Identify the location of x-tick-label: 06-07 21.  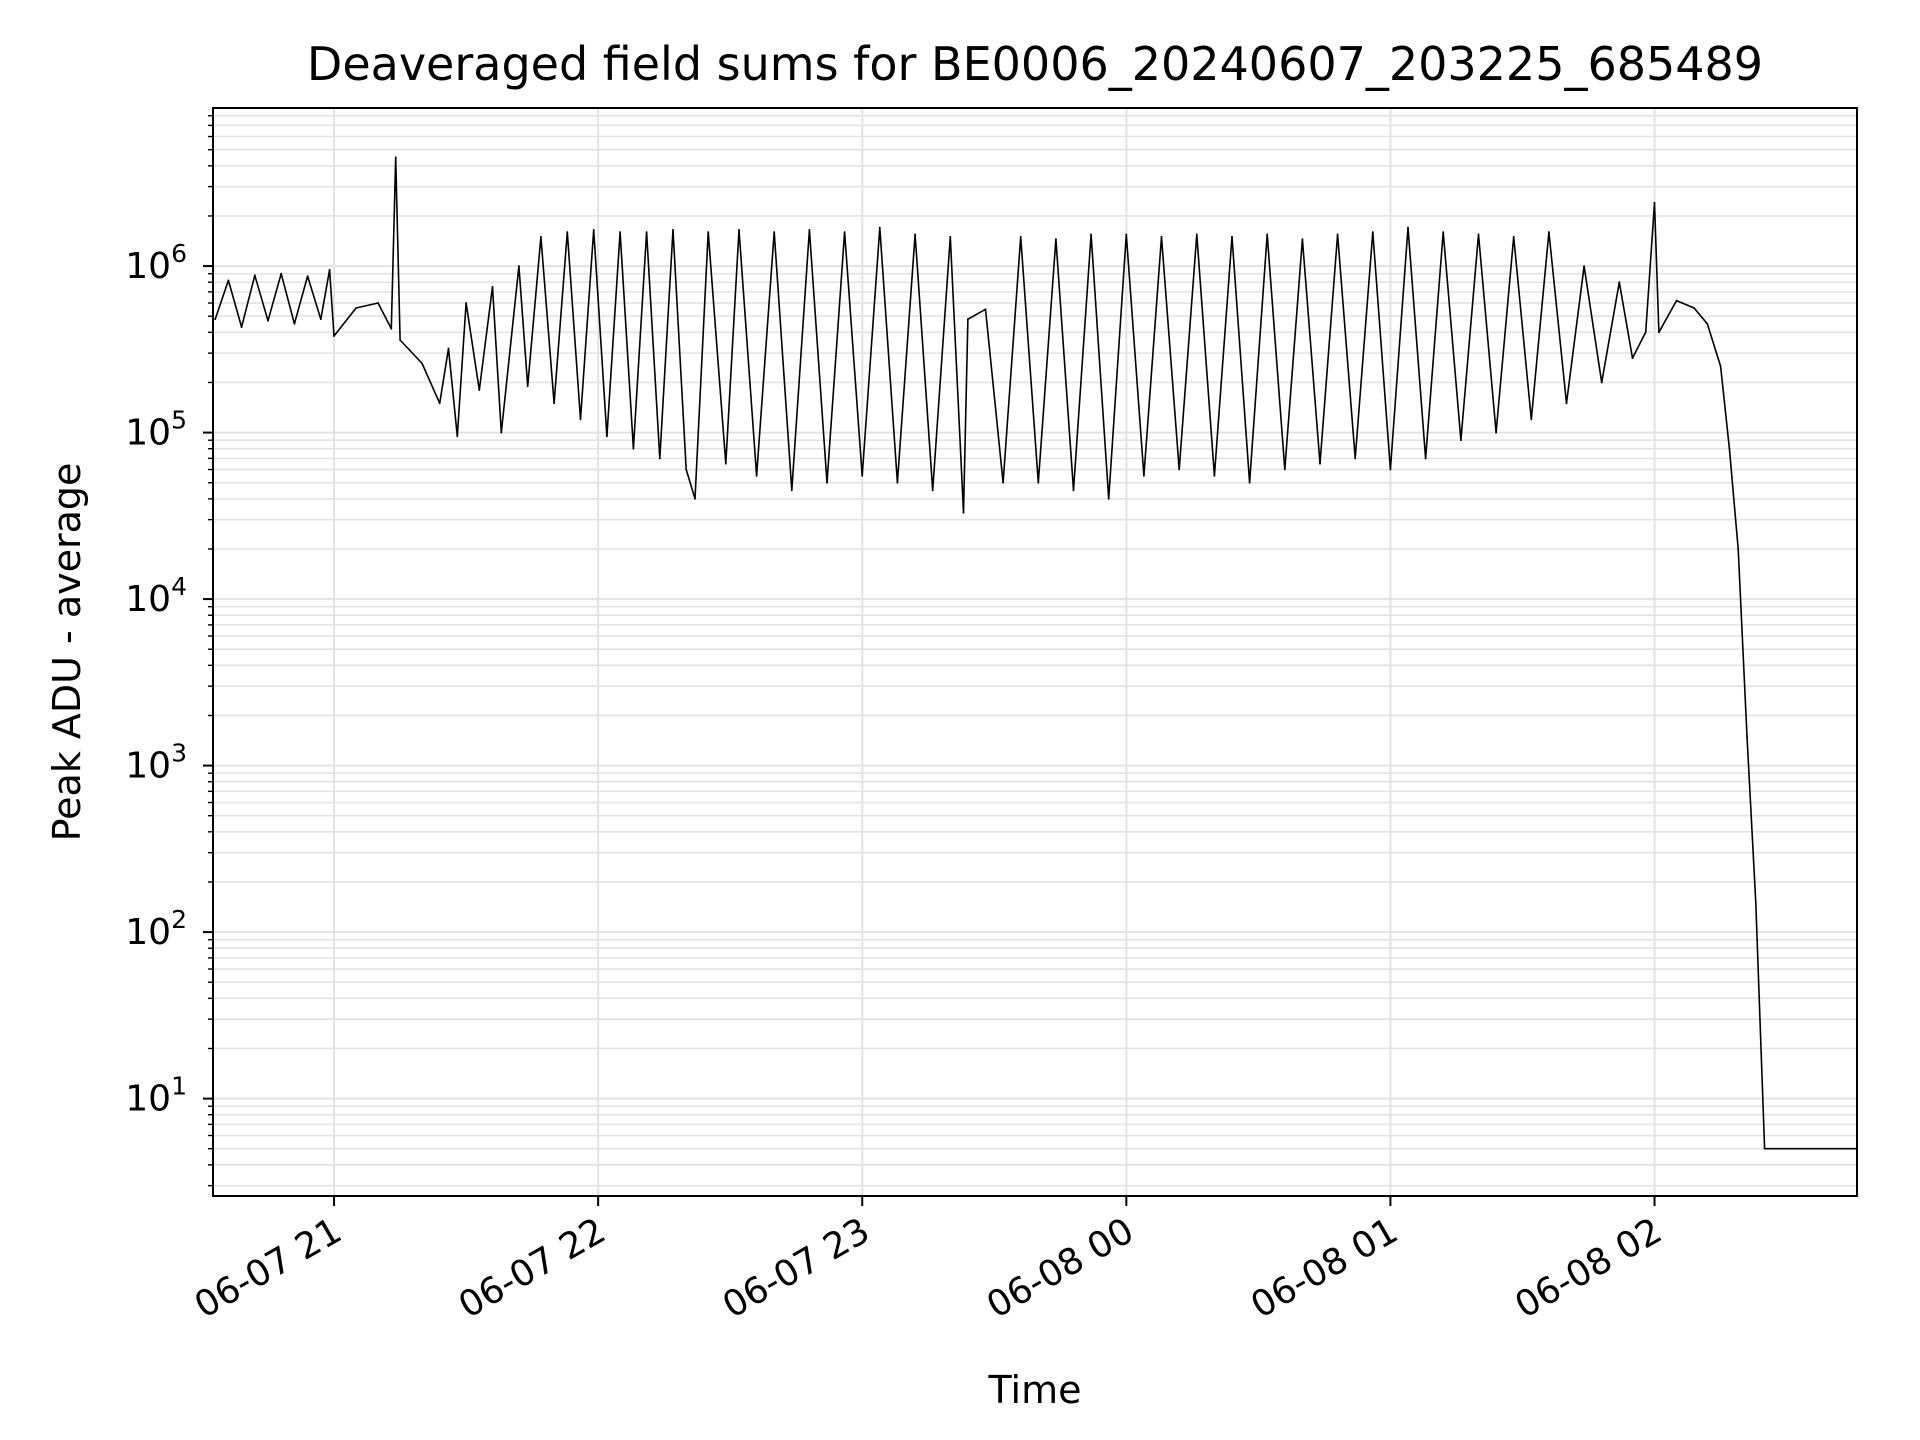
(268, 1268).